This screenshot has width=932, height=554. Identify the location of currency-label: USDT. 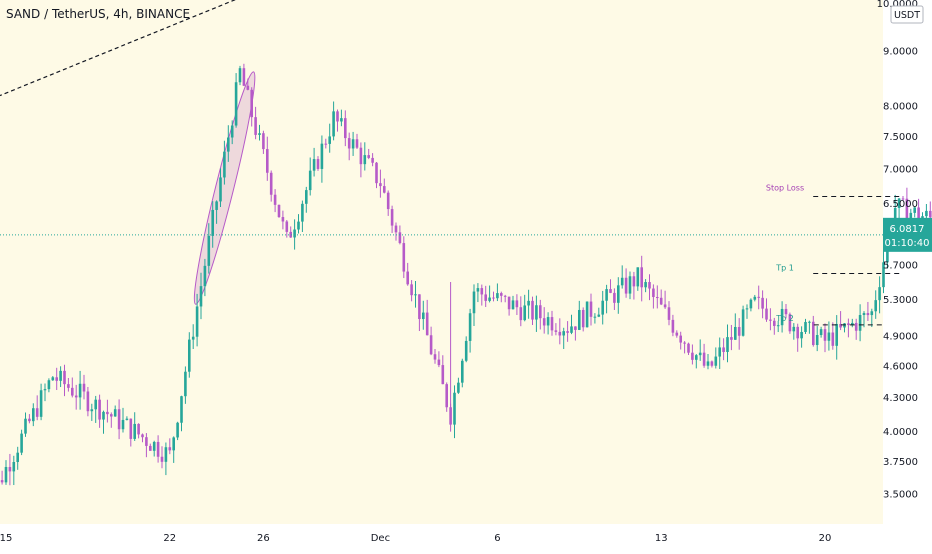
(907, 15).